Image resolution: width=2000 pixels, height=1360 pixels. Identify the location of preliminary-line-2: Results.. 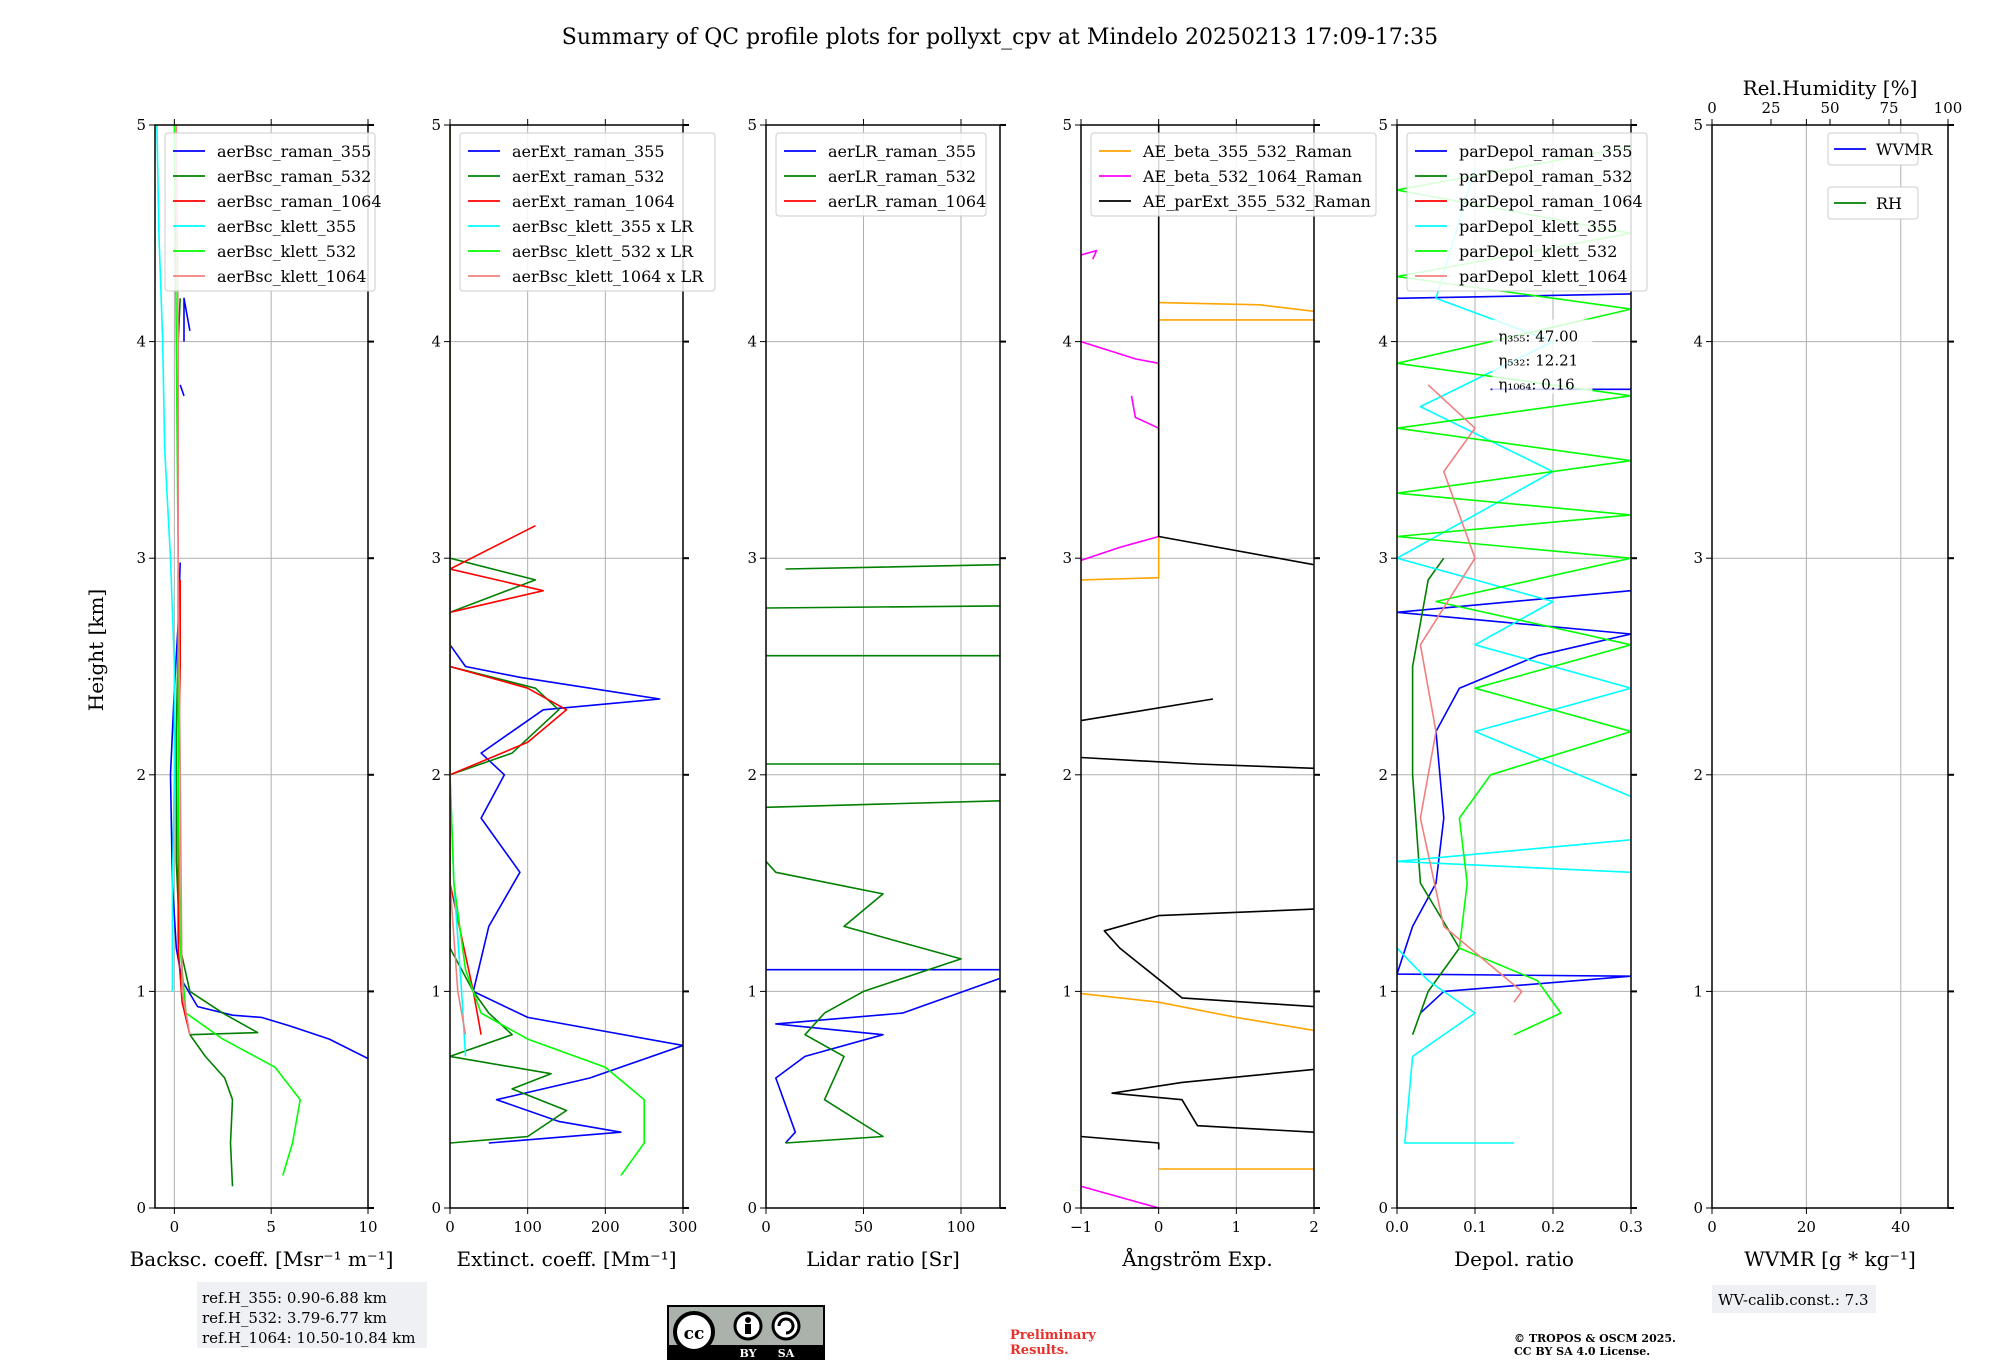
(1039, 1350).